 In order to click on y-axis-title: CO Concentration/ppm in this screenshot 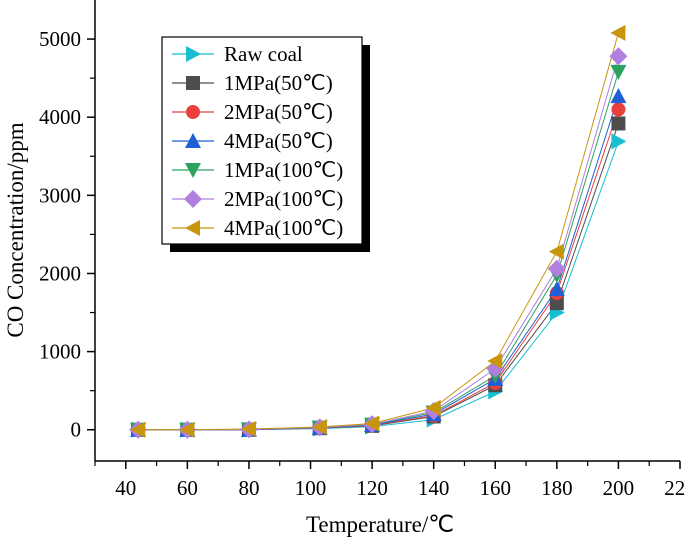, I will do `click(15, 229)`.